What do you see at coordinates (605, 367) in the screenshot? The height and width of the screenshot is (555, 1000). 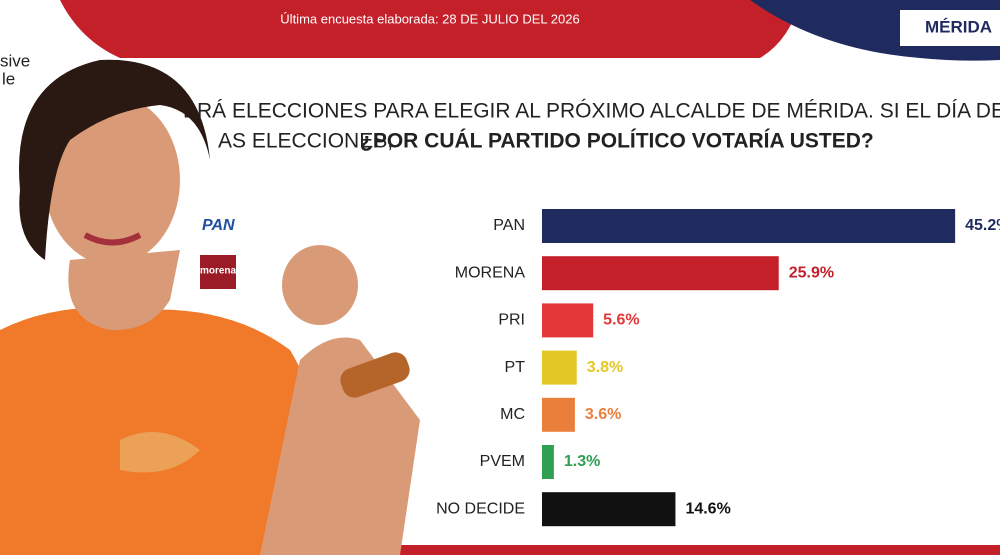 I see `value-label: 3.8%` at bounding box center [605, 367].